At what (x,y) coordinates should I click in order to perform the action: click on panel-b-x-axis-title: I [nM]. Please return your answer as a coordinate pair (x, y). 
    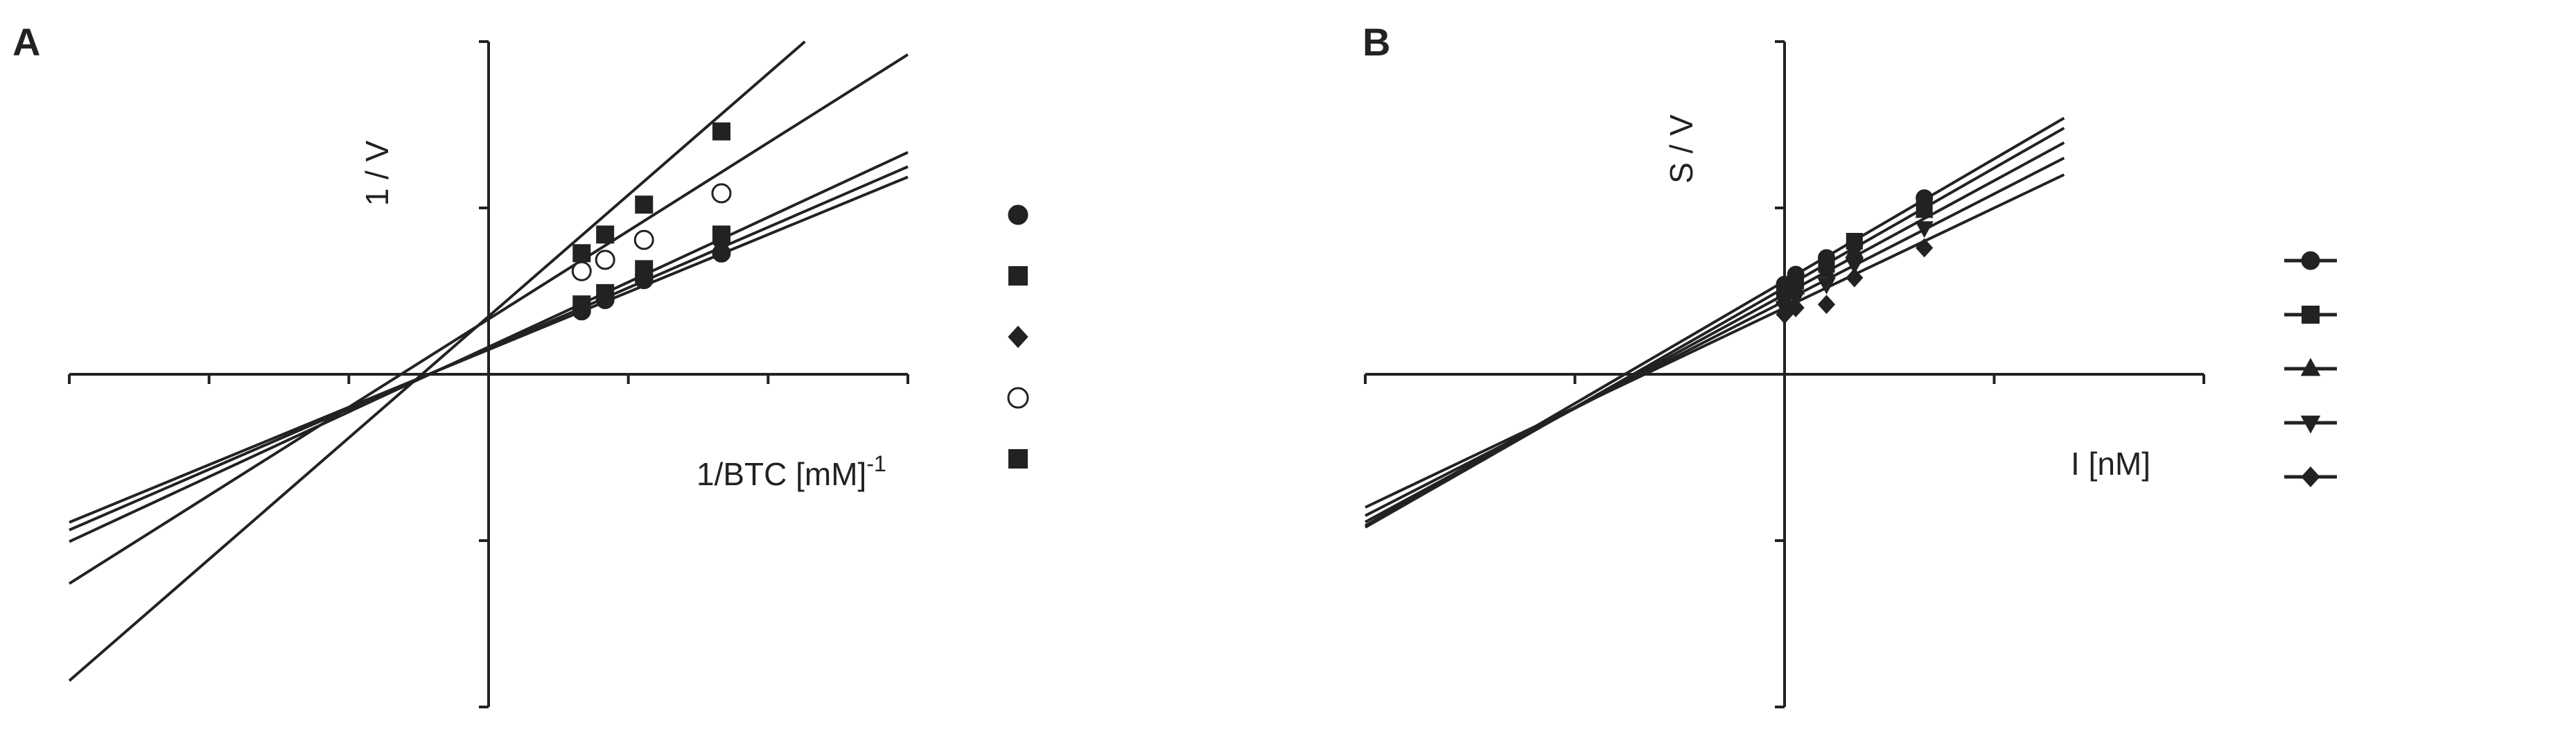
    Looking at the image, I should click on (2110, 464).